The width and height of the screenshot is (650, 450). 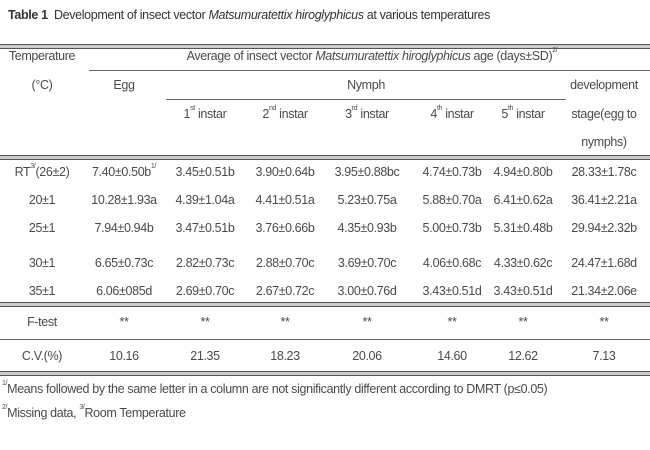 What do you see at coordinates (604, 228) in the screenshot?
I see `cell-value: 29.94±2.32b` at bounding box center [604, 228].